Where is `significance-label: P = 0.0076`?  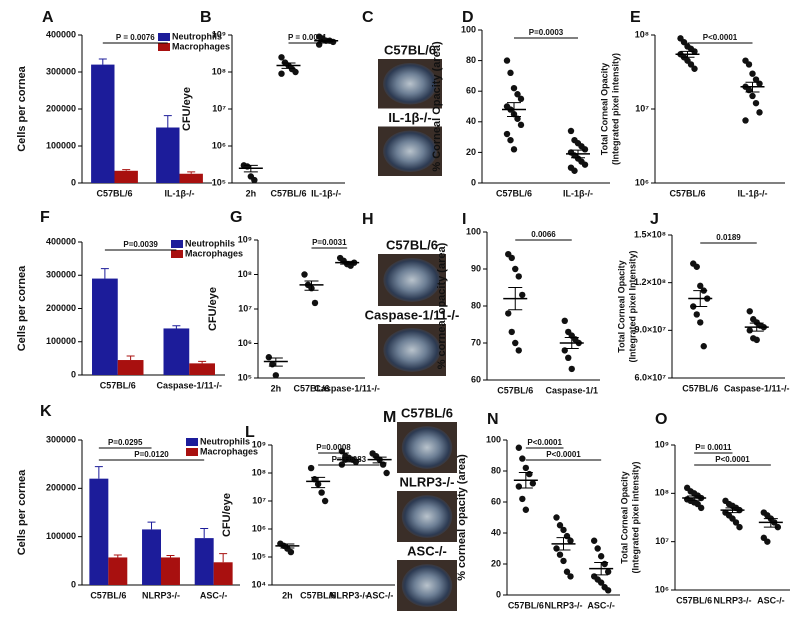 significance-label: P = 0.0076 is located at coordinates (135, 37).